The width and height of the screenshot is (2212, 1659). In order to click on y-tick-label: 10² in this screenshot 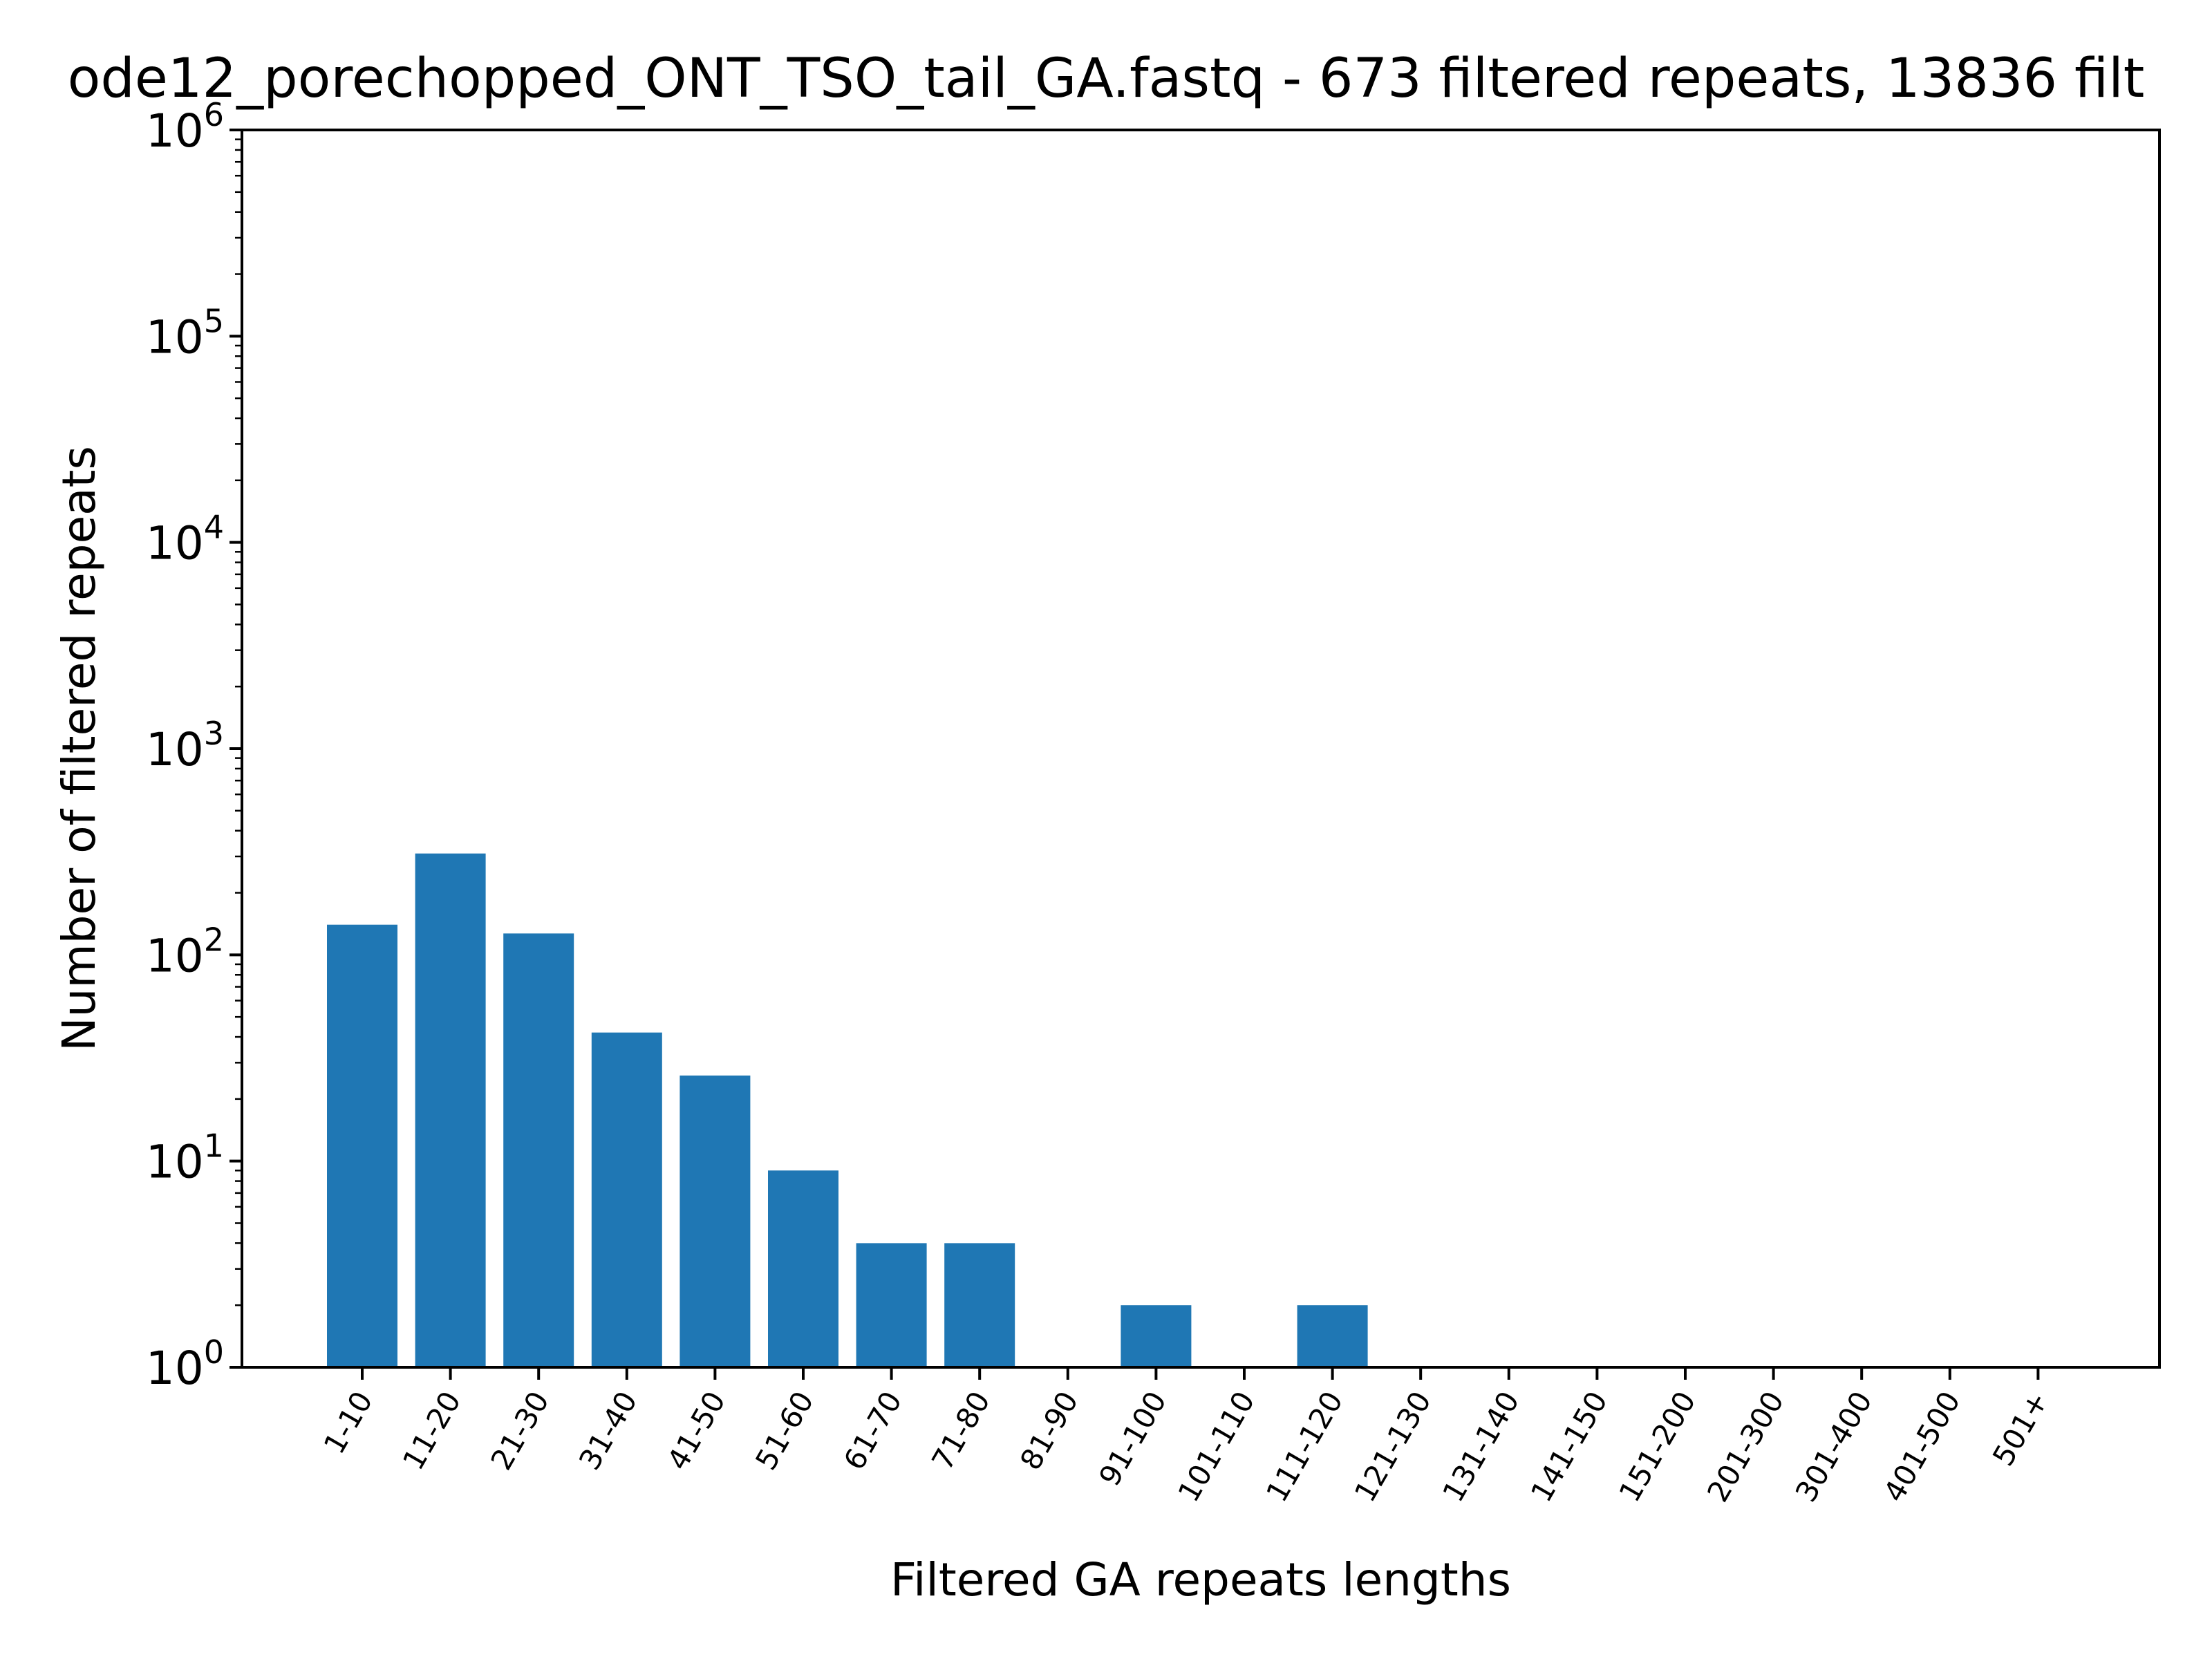, I will do `click(185, 951)`.